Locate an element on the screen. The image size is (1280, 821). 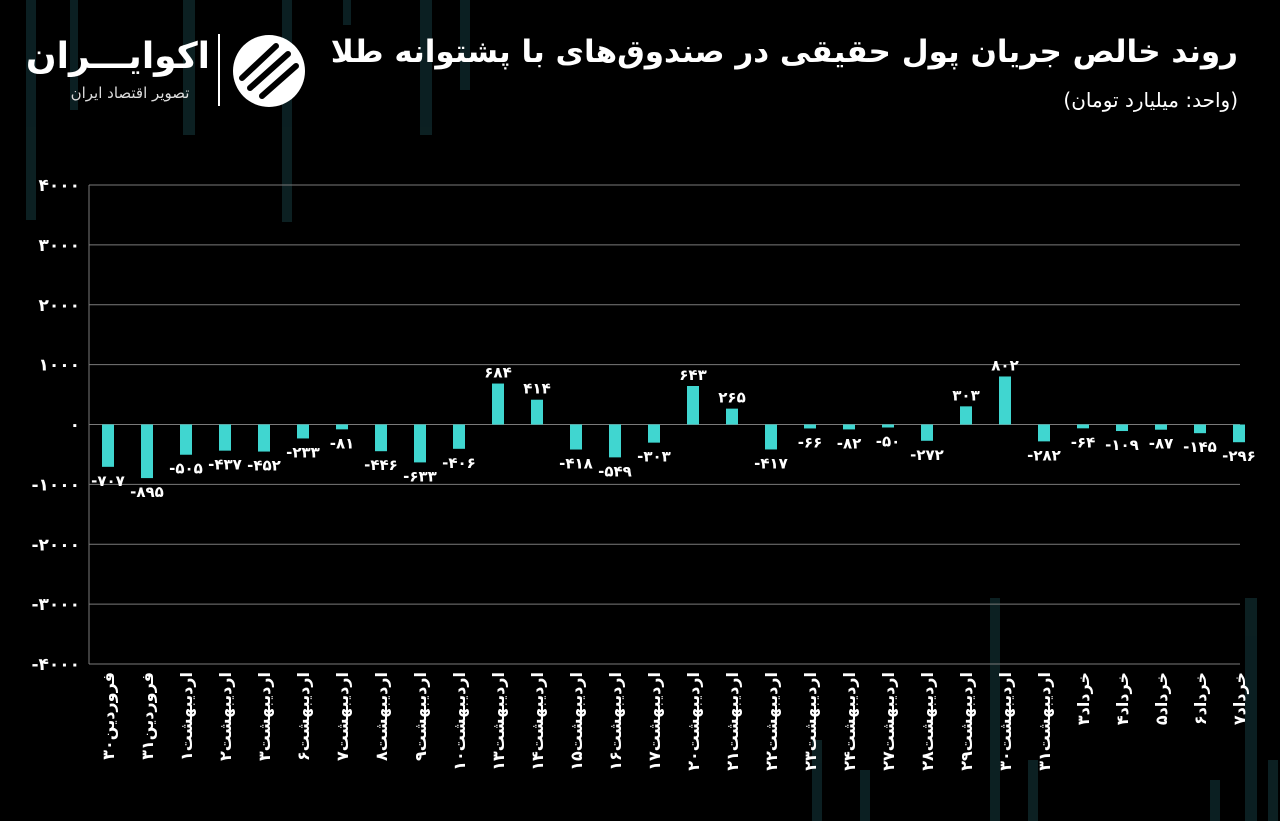
data-label: ۲۶۵ is located at coordinates (731, 398).